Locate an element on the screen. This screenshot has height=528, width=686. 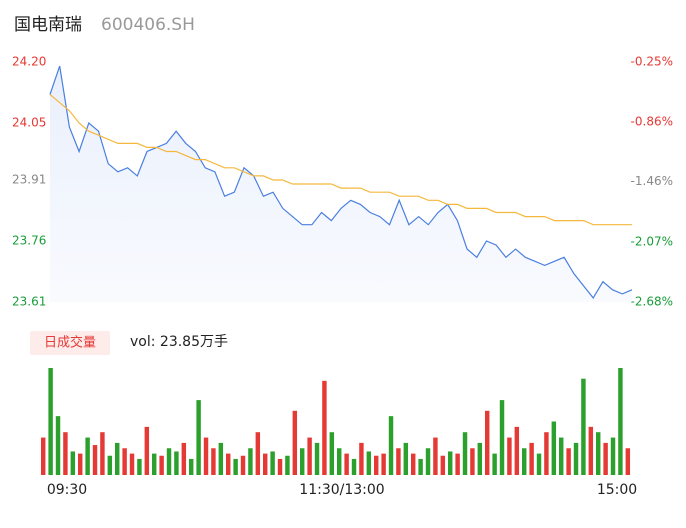
y2-tick-label: -0.86% is located at coordinates (652, 122).